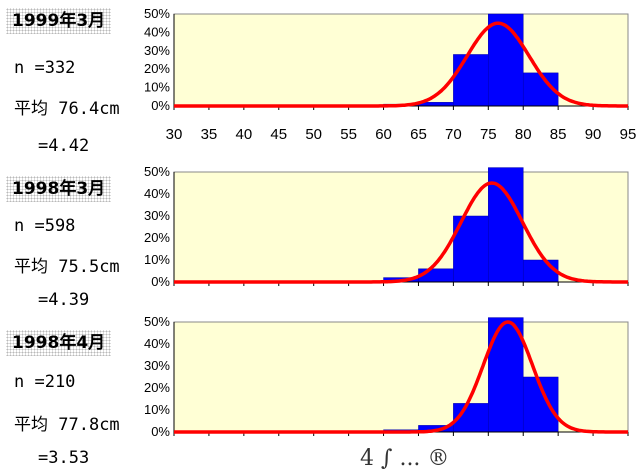  What do you see at coordinates (64, 458) in the screenshot?
I see `sd-stat: =3.53` at bounding box center [64, 458].